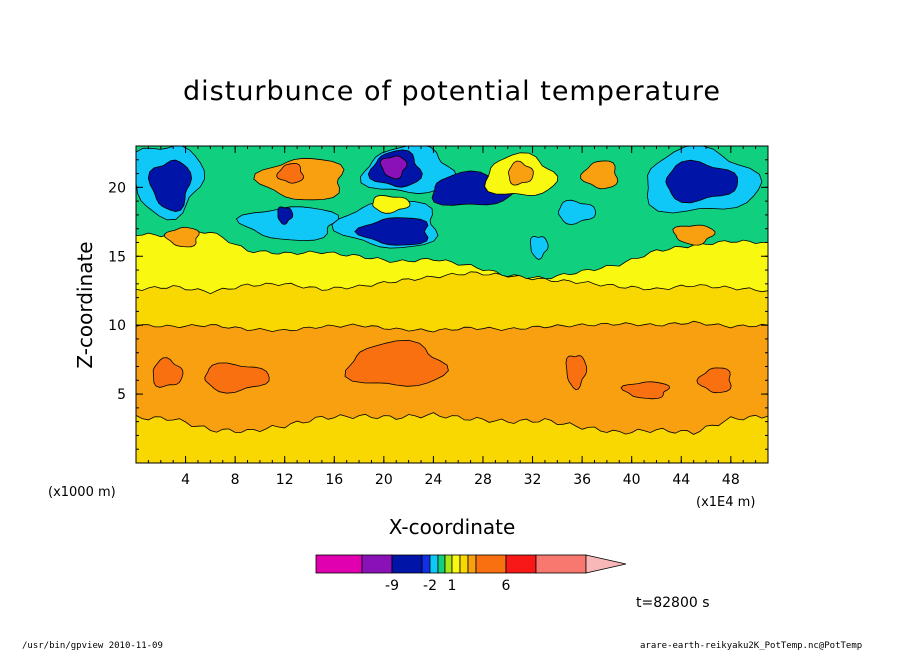  Describe the element at coordinates (606, 564) in the screenshot. I see `colorbar-extend-arrow` at that location.